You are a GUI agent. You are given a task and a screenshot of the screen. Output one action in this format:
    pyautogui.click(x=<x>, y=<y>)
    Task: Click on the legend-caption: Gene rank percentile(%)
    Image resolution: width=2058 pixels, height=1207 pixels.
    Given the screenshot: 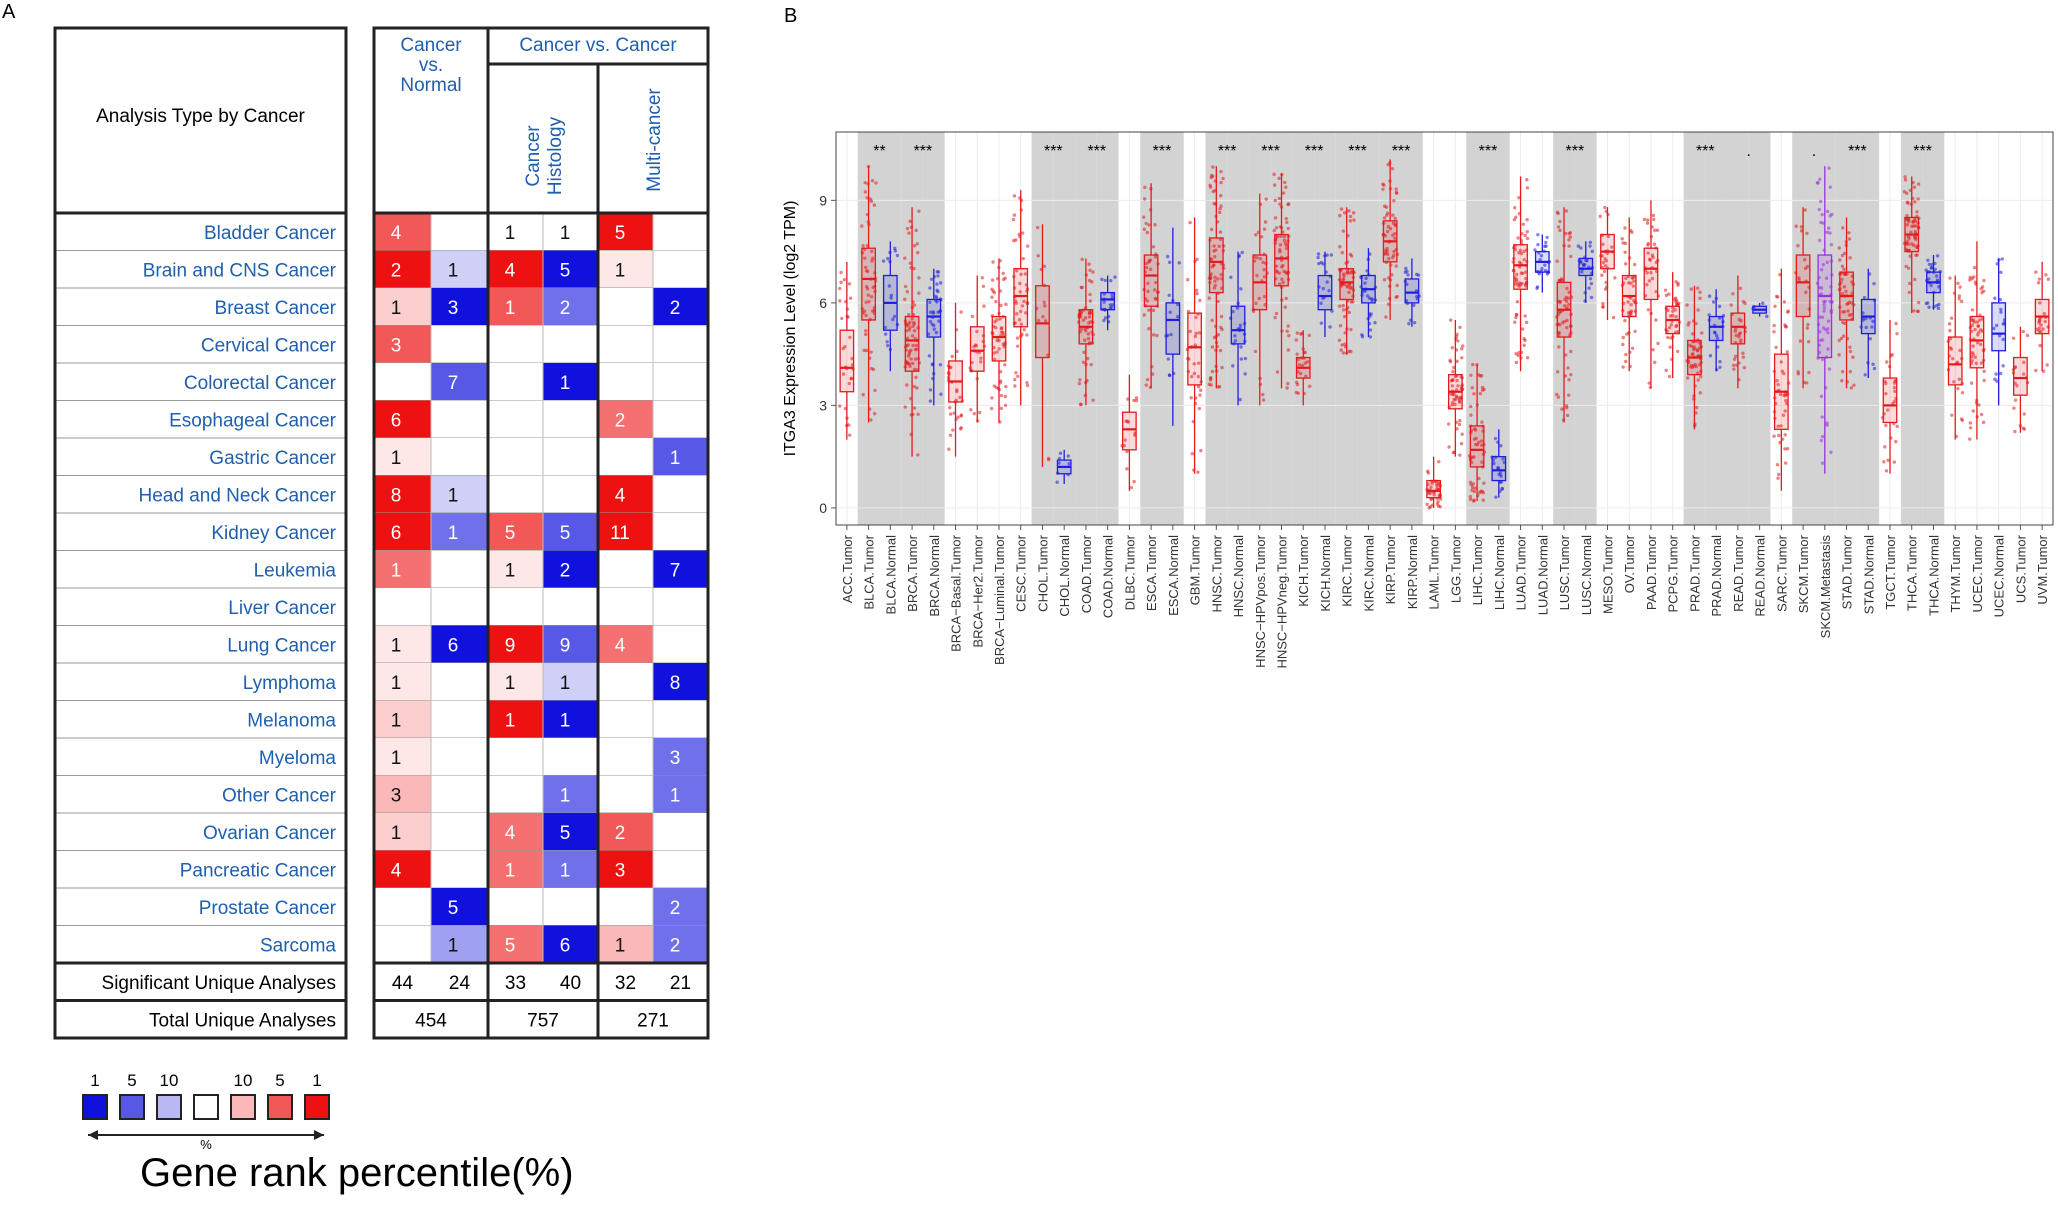 What is the action you would take?
    pyautogui.click(x=357, y=1173)
    